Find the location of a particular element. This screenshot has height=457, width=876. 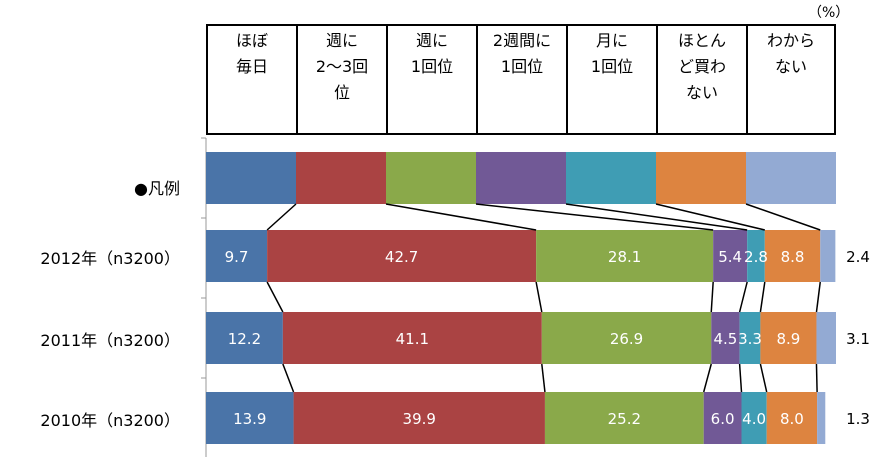

data-label-2-1: 12.2 is located at coordinates (244, 339).